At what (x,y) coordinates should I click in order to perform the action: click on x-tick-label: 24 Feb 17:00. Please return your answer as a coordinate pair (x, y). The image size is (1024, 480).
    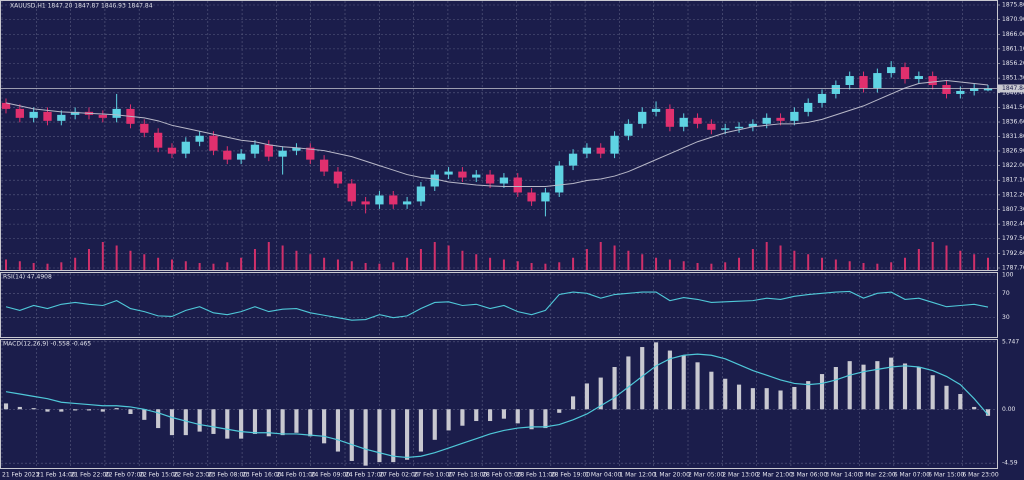
    Looking at the image, I should click on (365, 475).